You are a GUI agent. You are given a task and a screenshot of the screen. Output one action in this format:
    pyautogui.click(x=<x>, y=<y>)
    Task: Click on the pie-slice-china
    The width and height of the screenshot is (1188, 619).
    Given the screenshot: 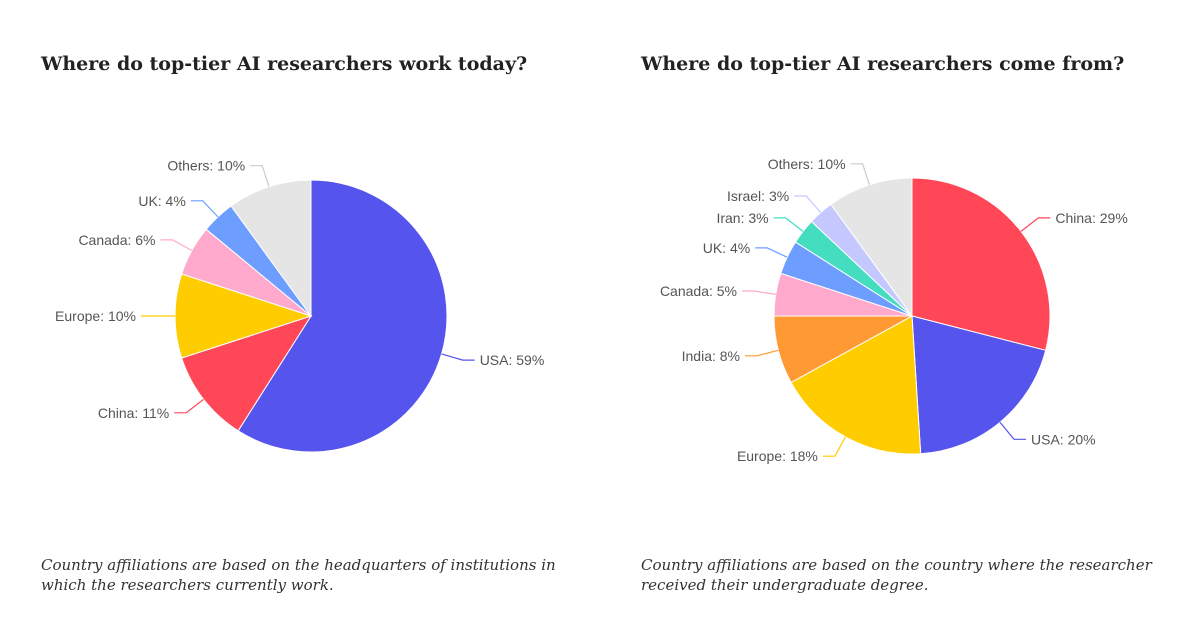 What is the action you would take?
    pyautogui.click(x=247, y=373)
    